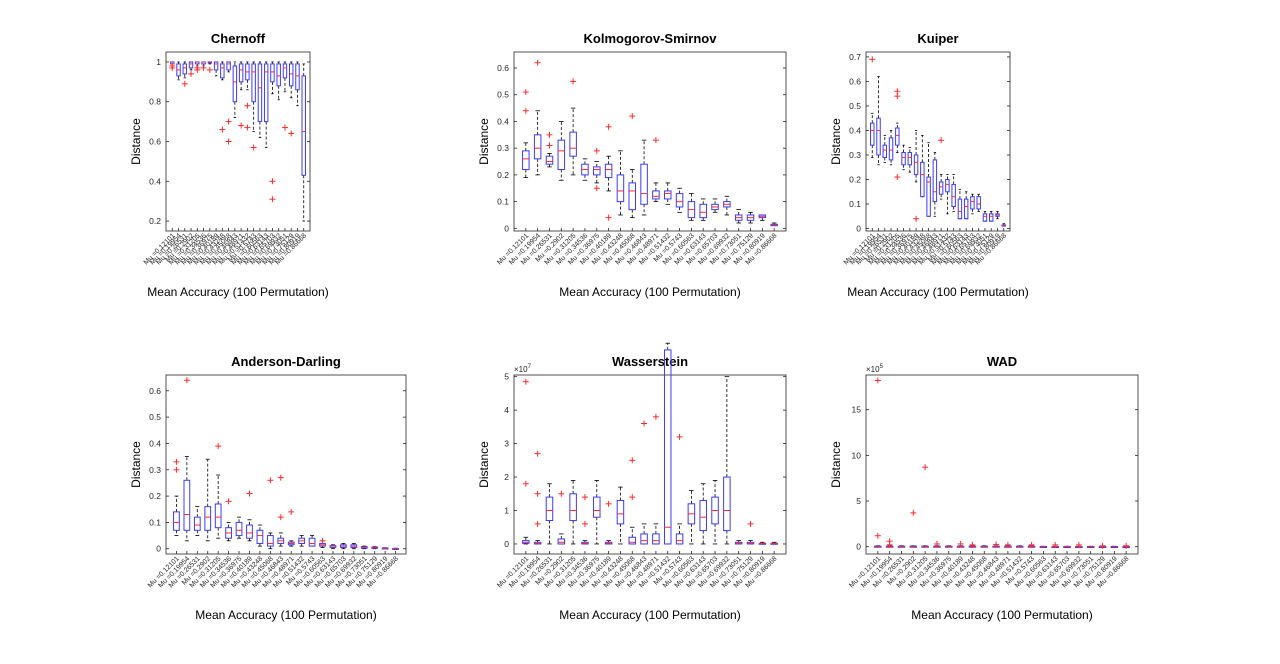 The image size is (1280, 664). What do you see at coordinates (158, 62) in the screenshot?
I see `y-tick-label: 1` at bounding box center [158, 62].